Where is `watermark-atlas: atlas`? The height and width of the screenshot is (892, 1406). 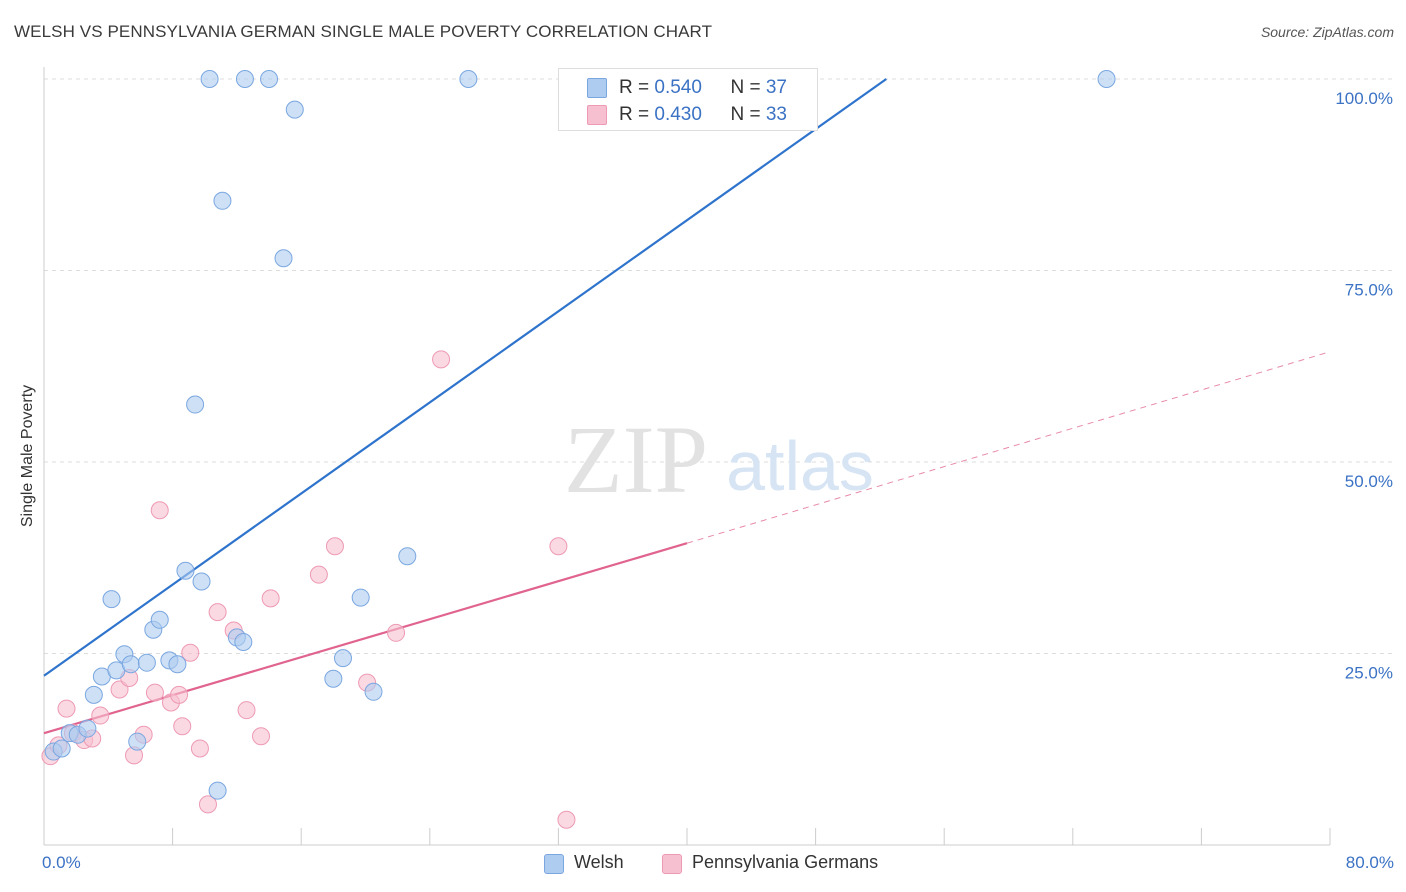
watermark-atlas: atlas is located at coordinates (800, 466).